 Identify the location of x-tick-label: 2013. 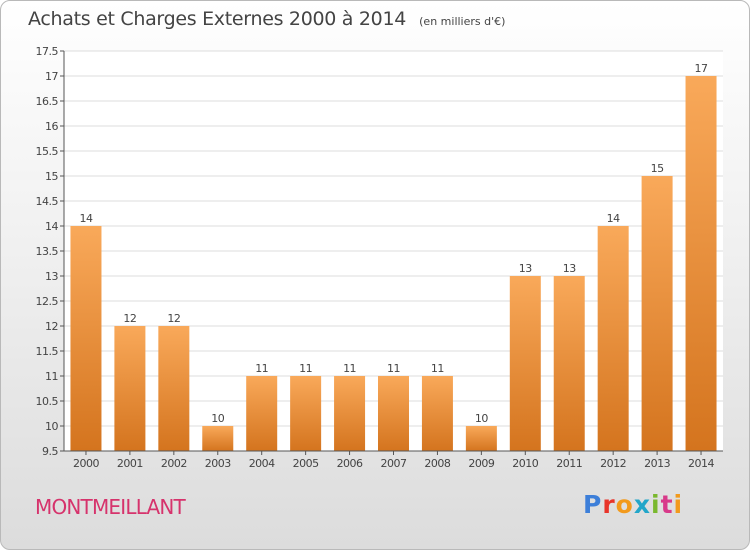
(657, 463).